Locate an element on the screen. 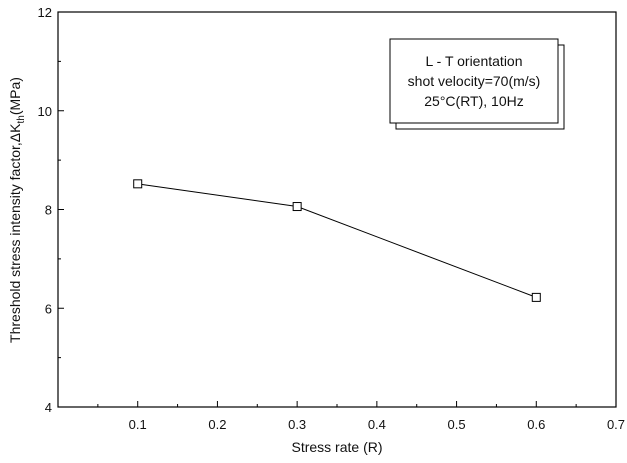 The width and height of the screenshot is (627, 463). annotation-box-frame is located at coordinates (474, 81).